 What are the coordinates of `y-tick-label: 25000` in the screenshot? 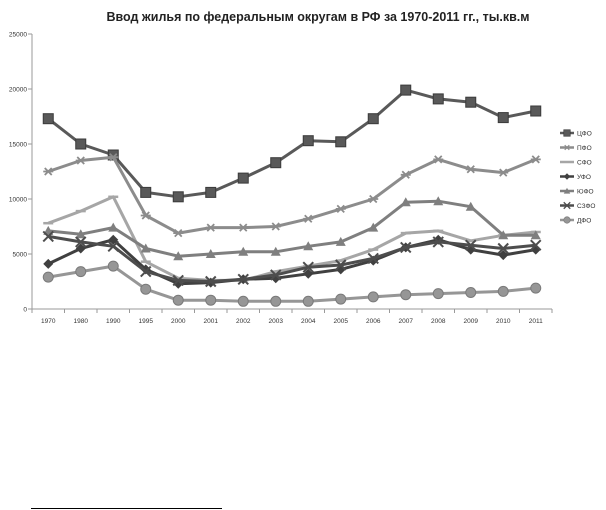 It's located at (18, 35).